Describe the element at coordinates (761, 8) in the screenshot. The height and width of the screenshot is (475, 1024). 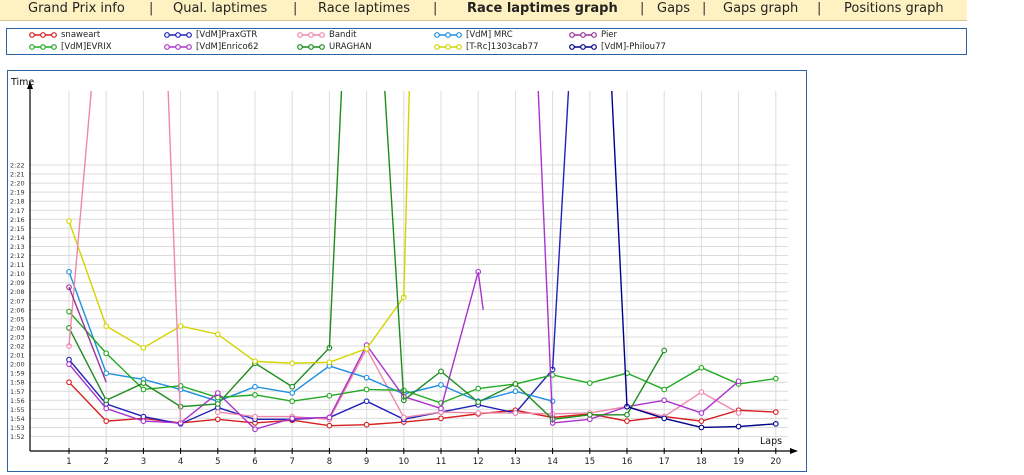
I see `tab-gaps-graph: Gaps graph` at that location.